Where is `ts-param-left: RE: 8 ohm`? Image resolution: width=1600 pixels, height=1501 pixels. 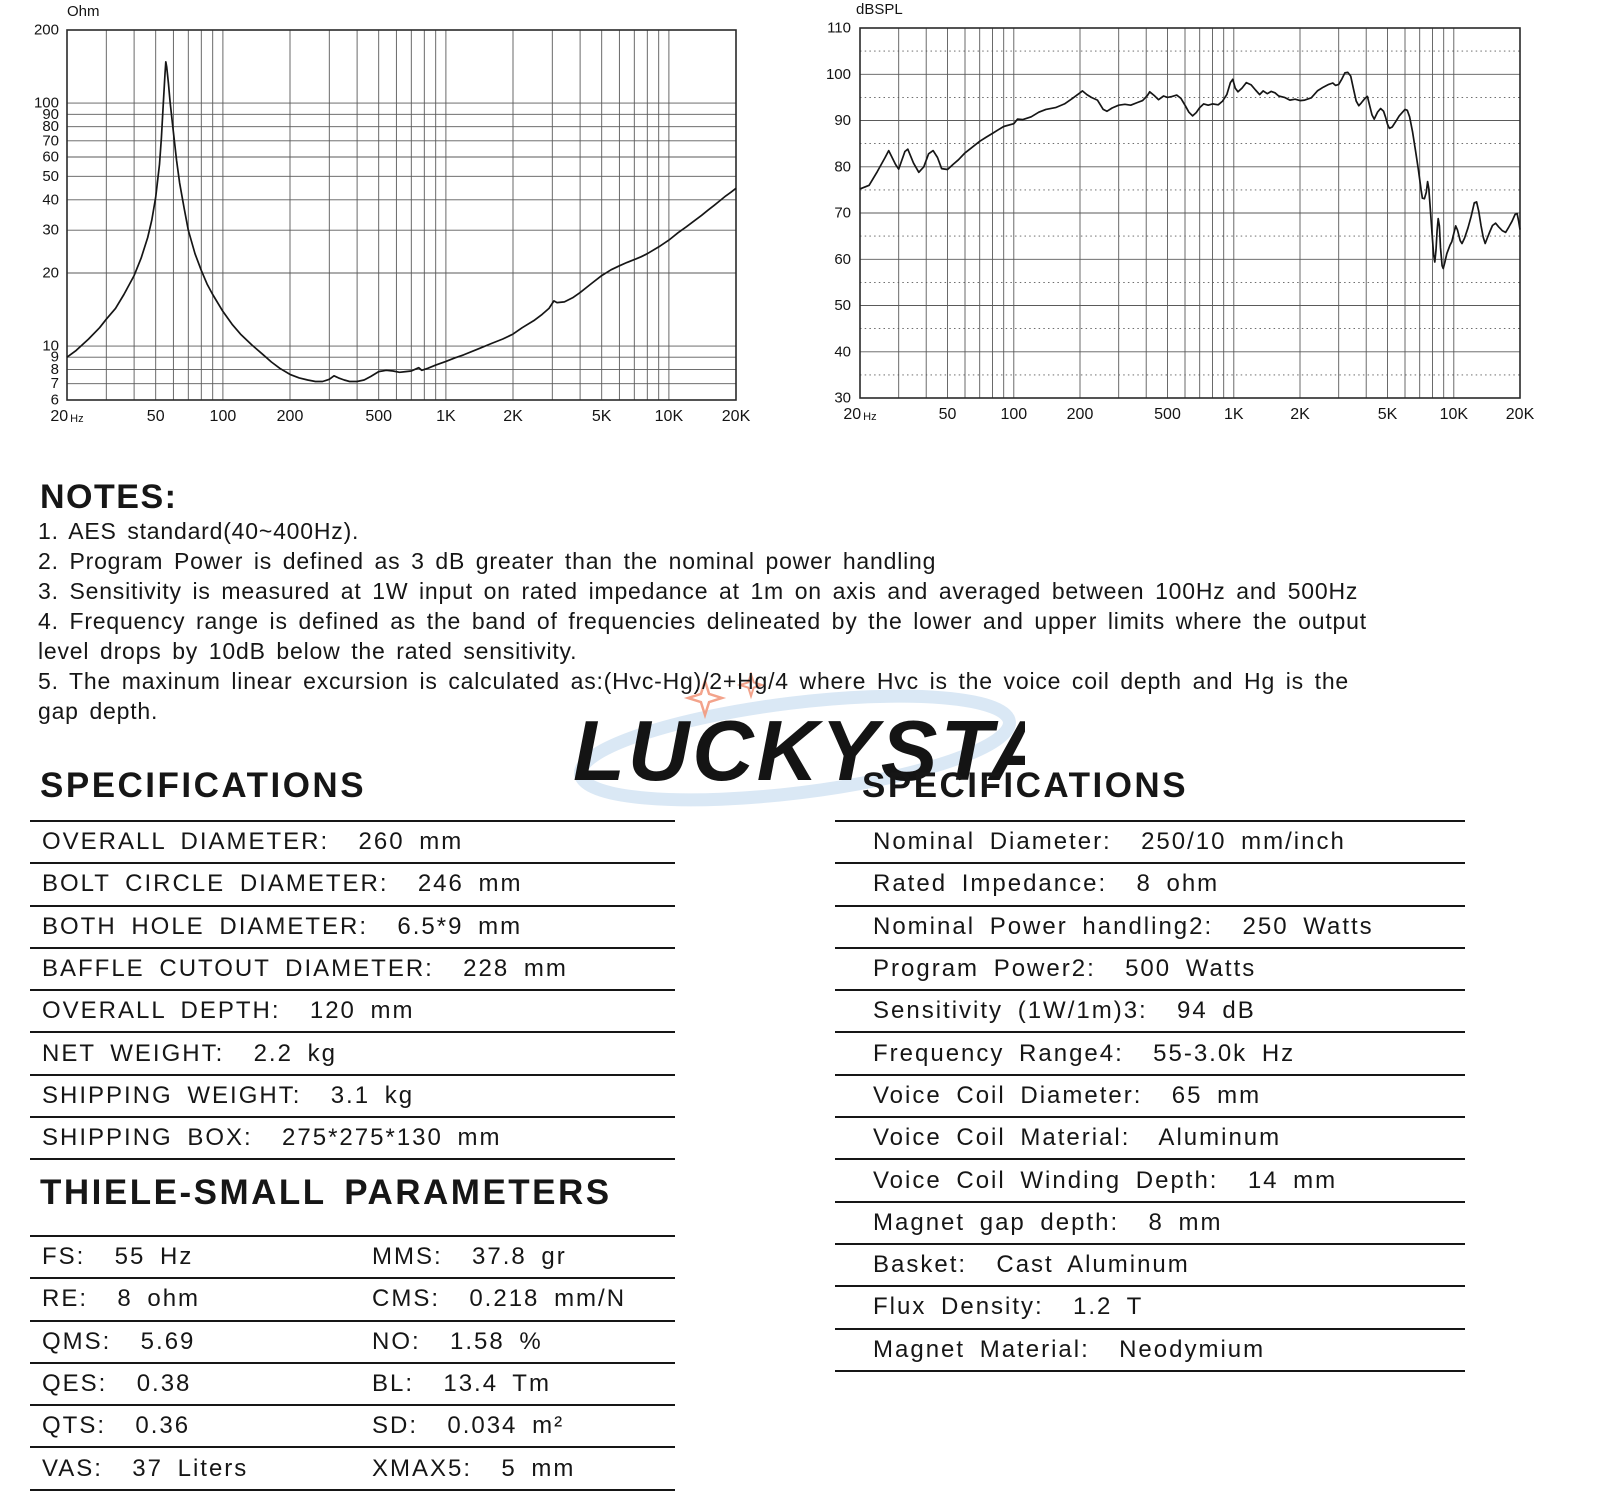
ts-param-left: RE: 8 ohm is located at coordinates (121, 1299).